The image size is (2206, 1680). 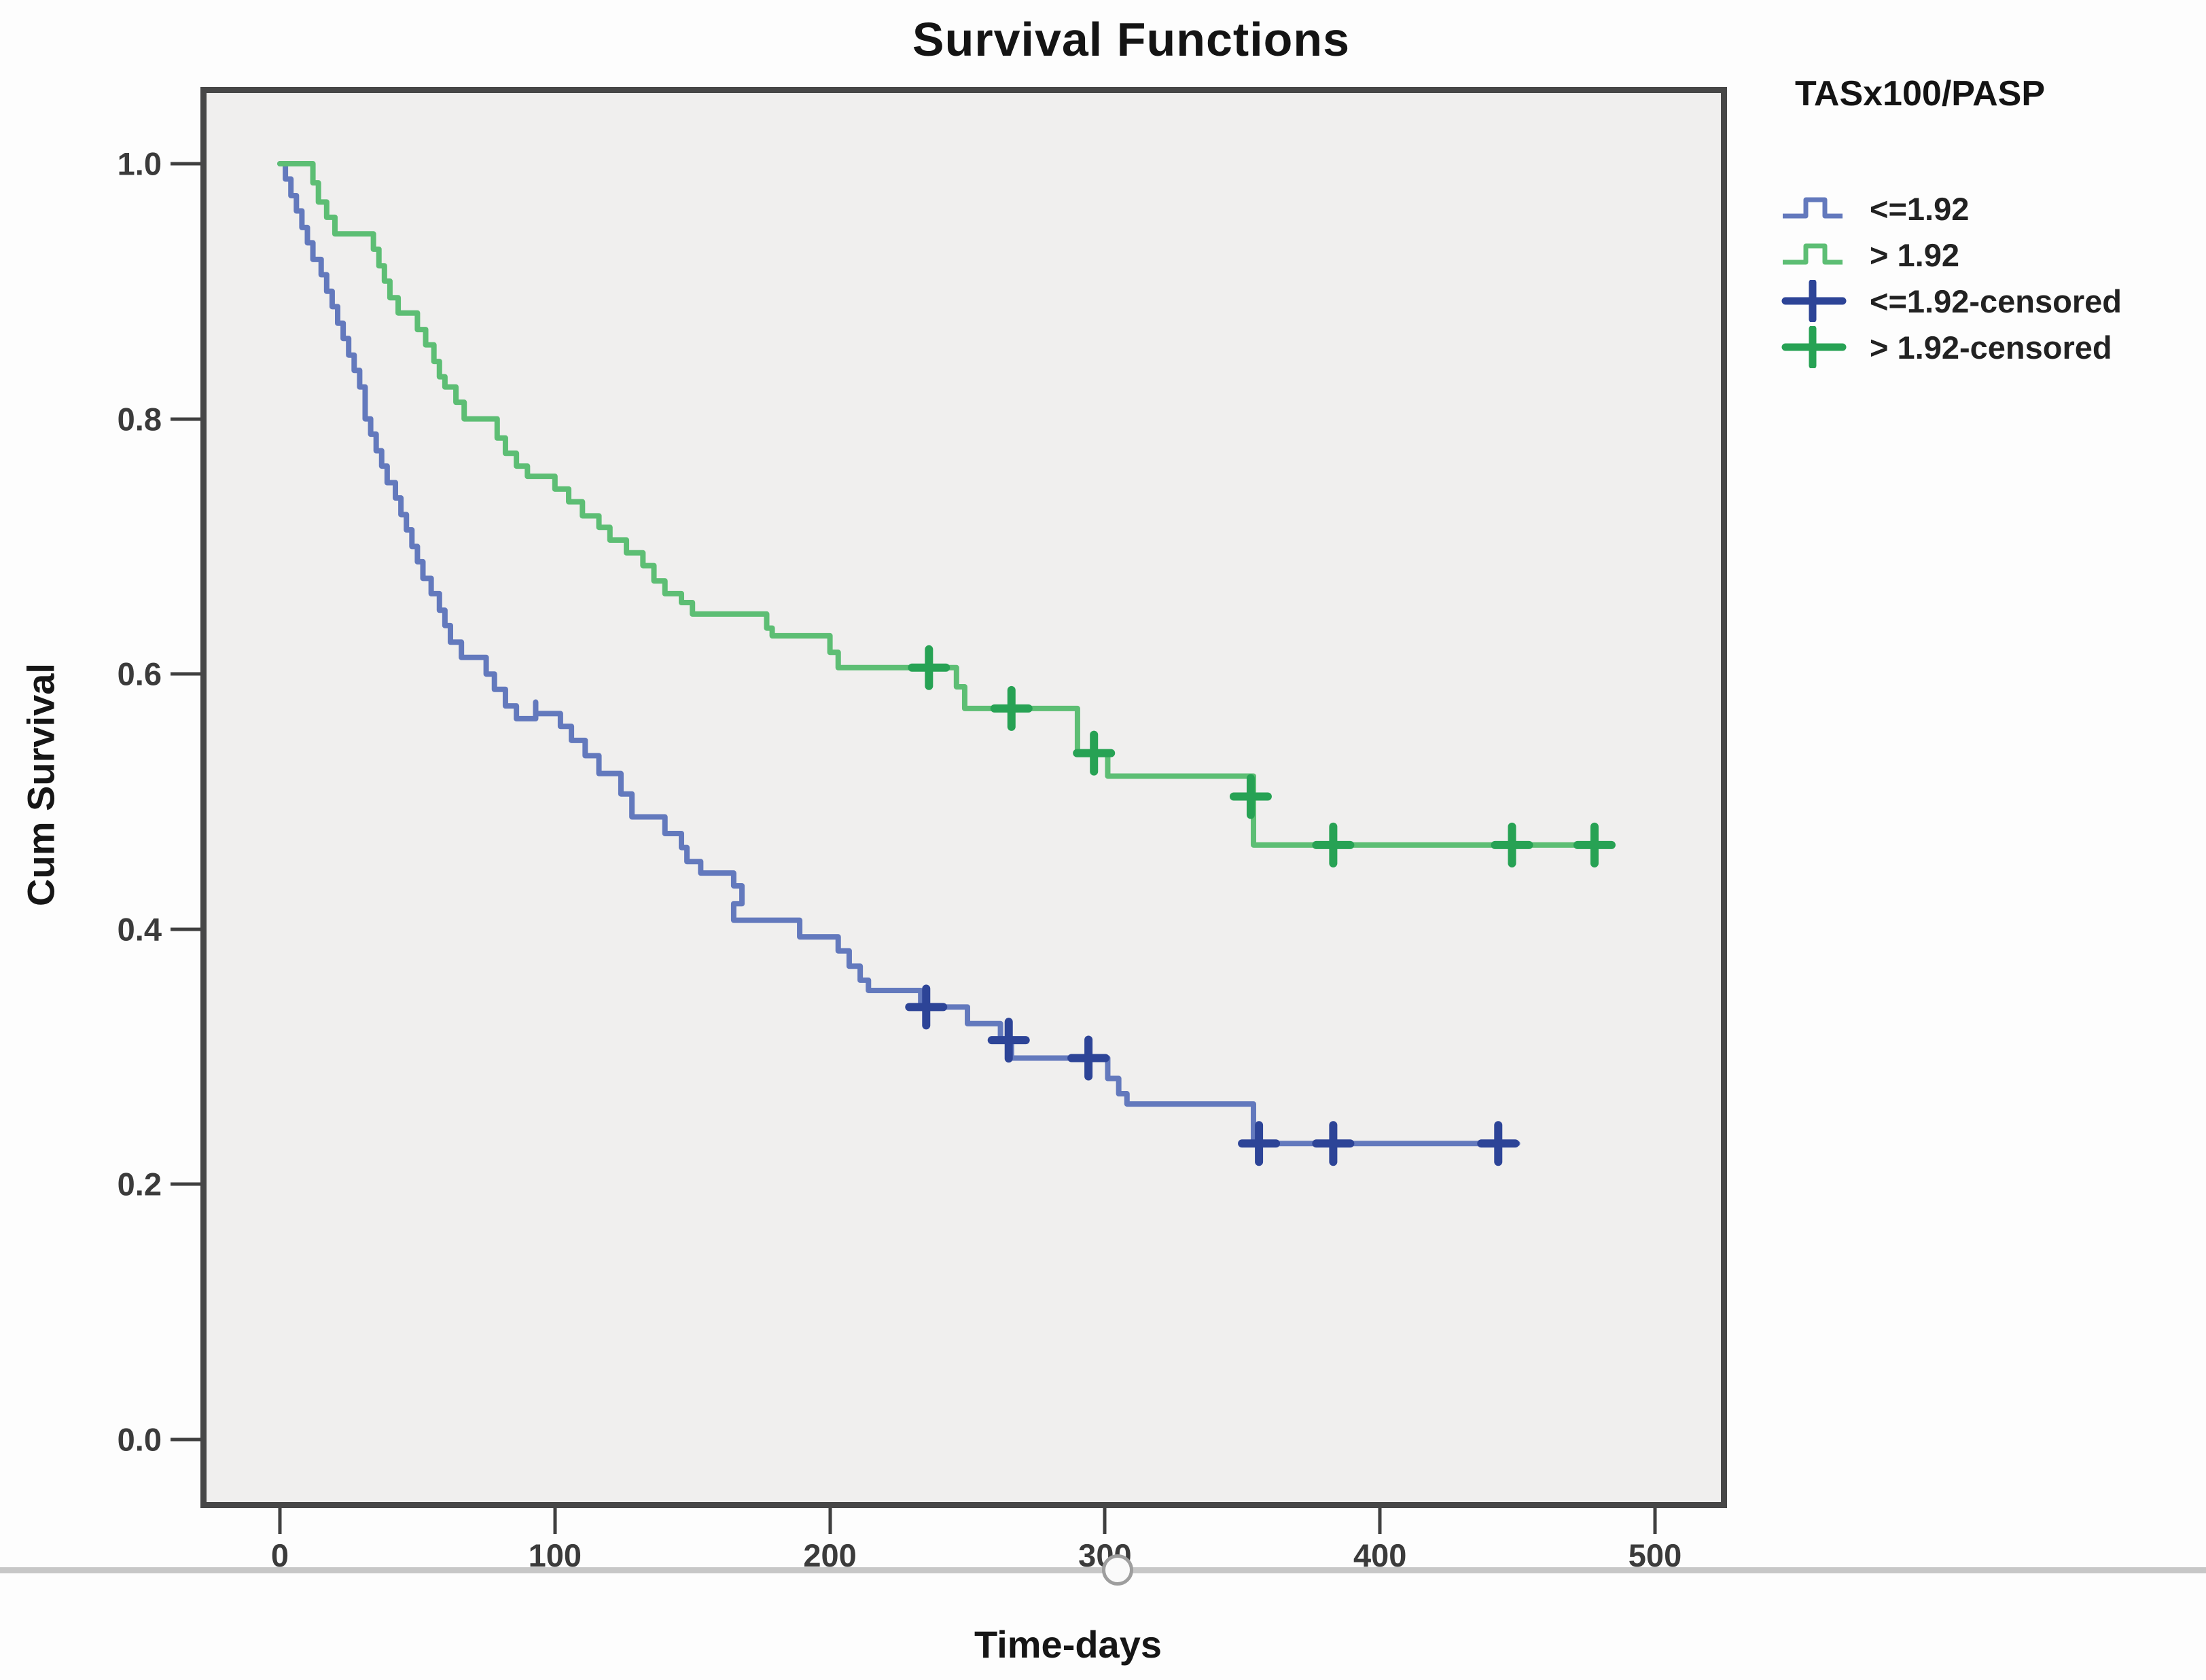 I want to click on chart-title: Survival Functions, so click(x=1131, y=39).